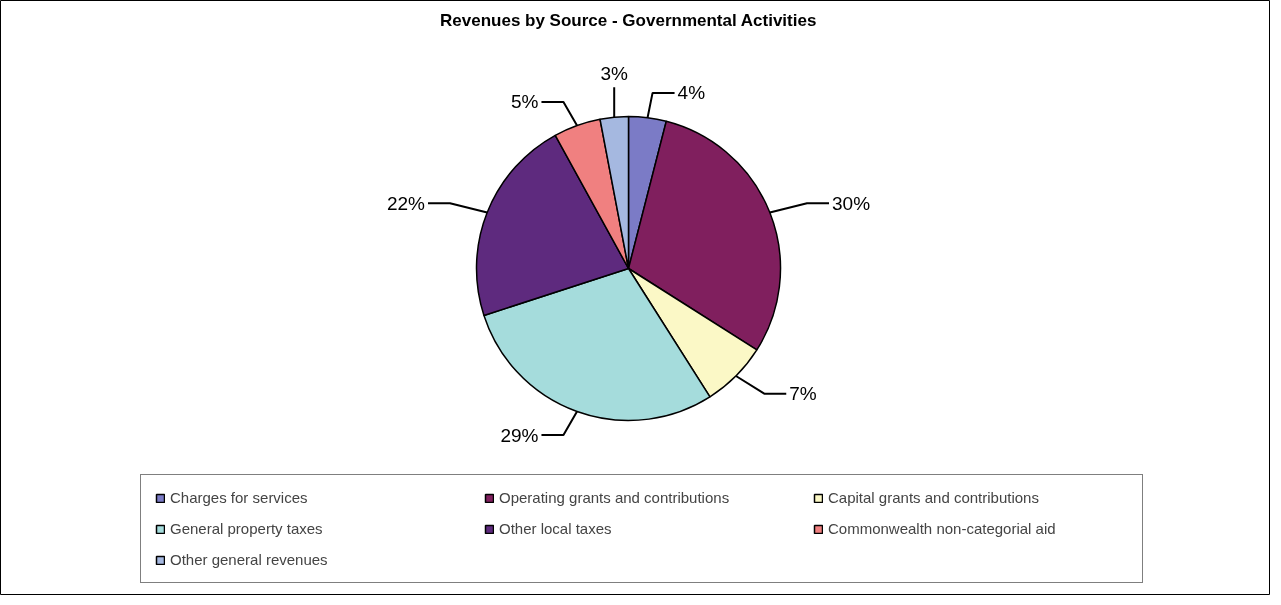 The image size is (1281, 605). I want to click on legend-label: Operating grants and contributions, so click(615, 497).